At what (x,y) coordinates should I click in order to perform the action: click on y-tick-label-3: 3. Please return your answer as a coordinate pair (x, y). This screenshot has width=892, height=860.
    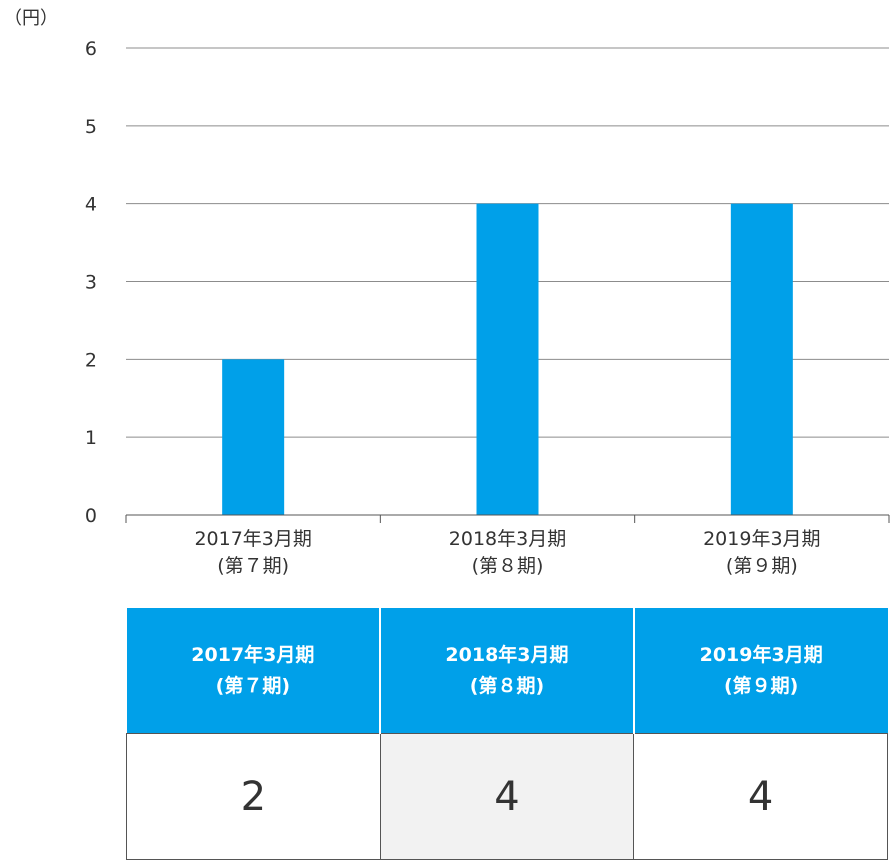
    Looking at the image, I should click on (91, 283).